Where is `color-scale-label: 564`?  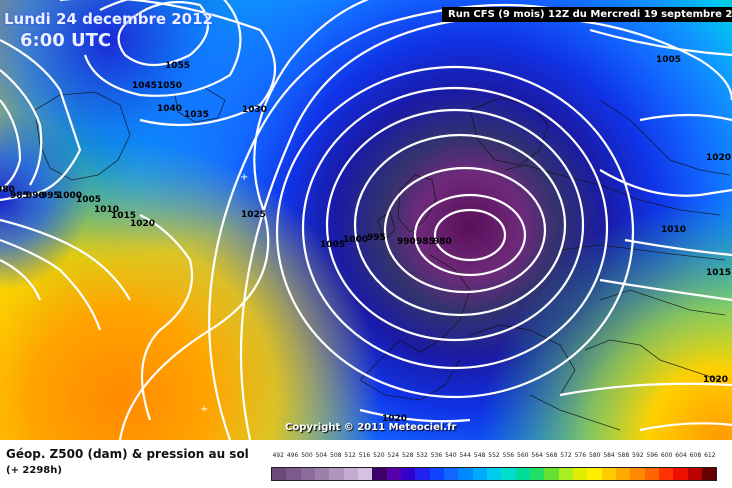 color-scale-label: 564 is located at coordinates (537, 455).